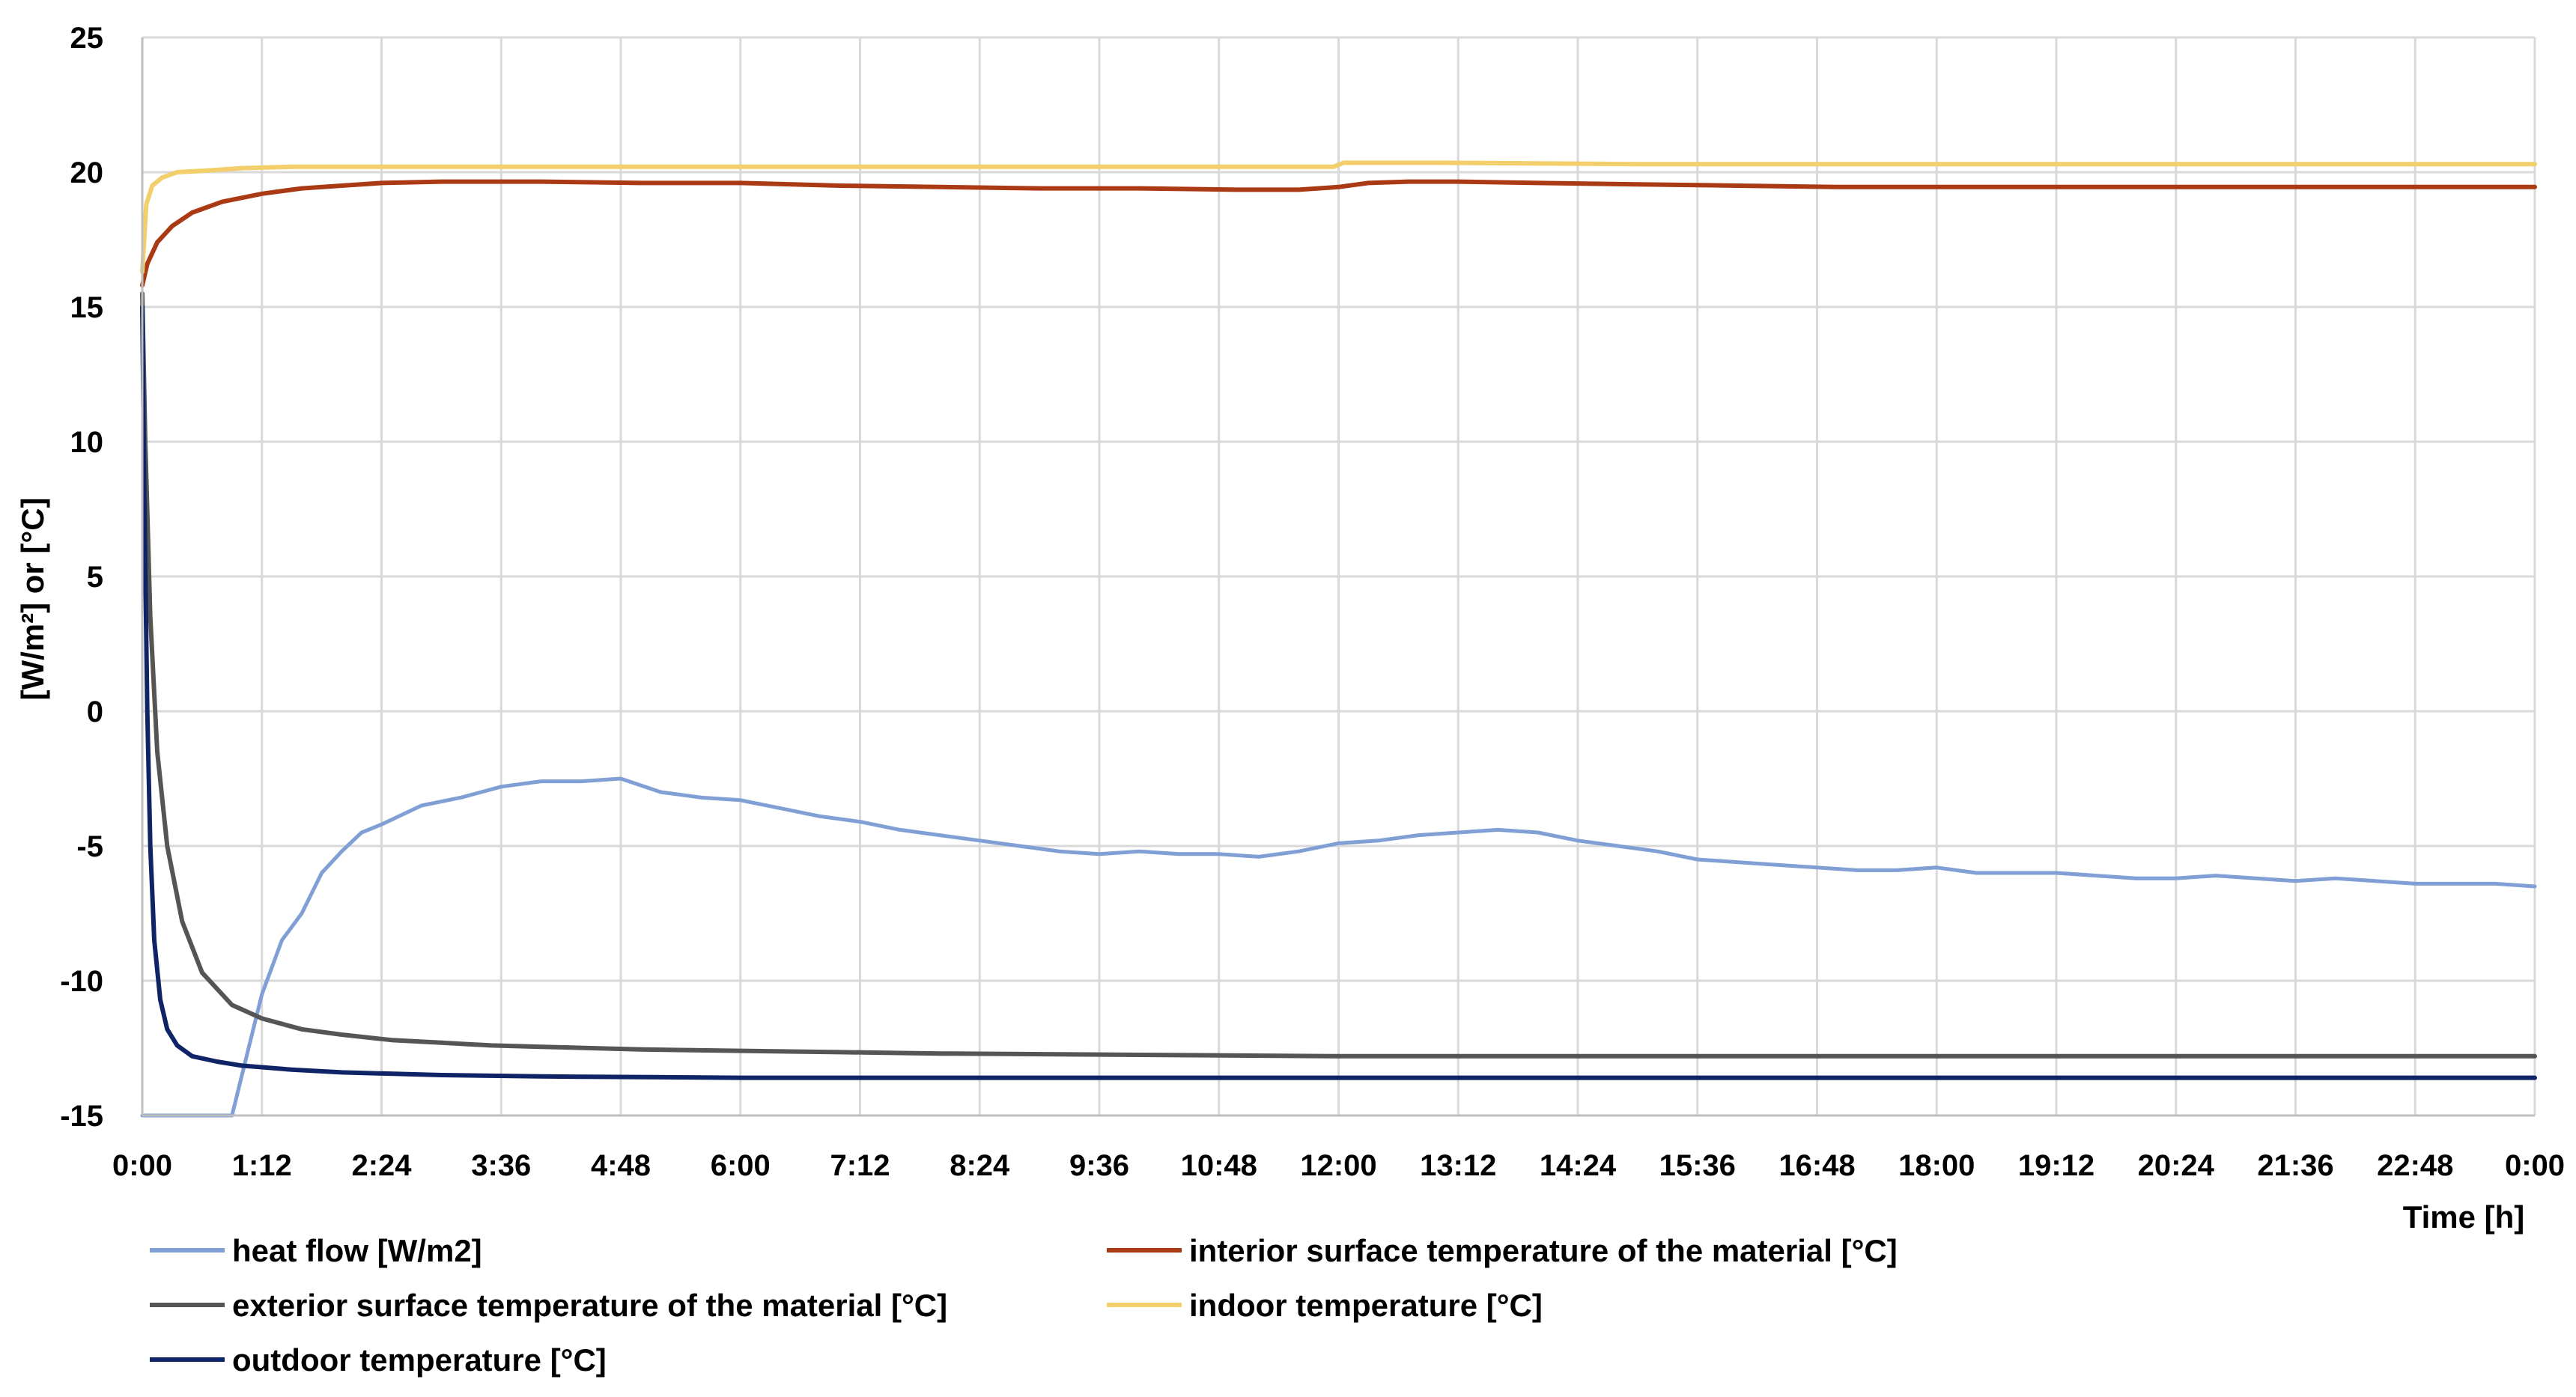 Image resolution: width=2576 pixels, height=1397 pixels. What do you see at coordinates (1458, 1165) in the screenshot?
I see `x-tick-label: 13:12` at bounding box center [1458, 1165].